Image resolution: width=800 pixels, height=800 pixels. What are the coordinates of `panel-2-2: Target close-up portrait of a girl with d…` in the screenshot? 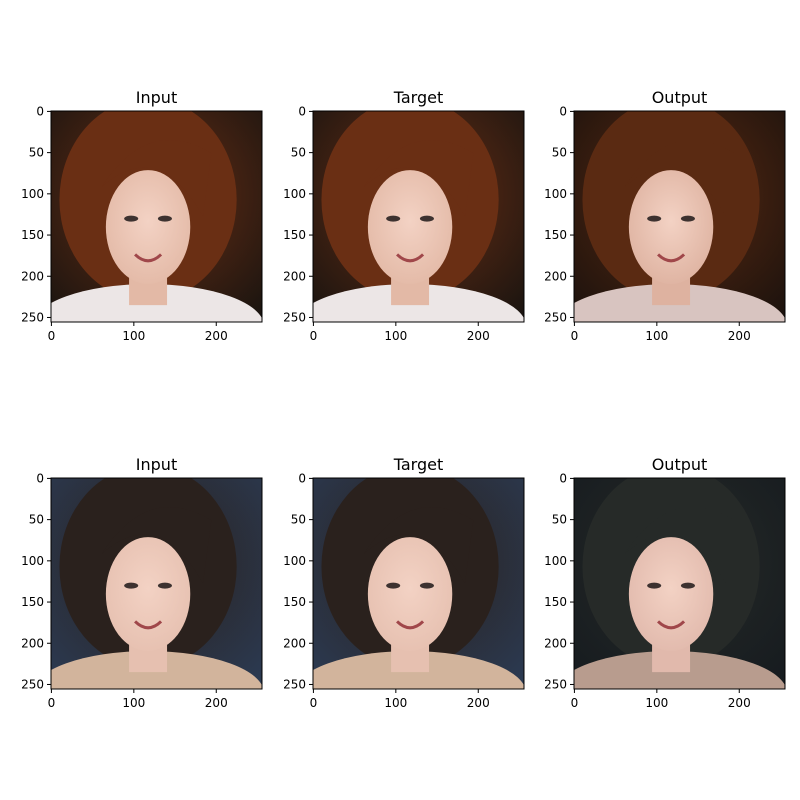 It's located at (404, 582).